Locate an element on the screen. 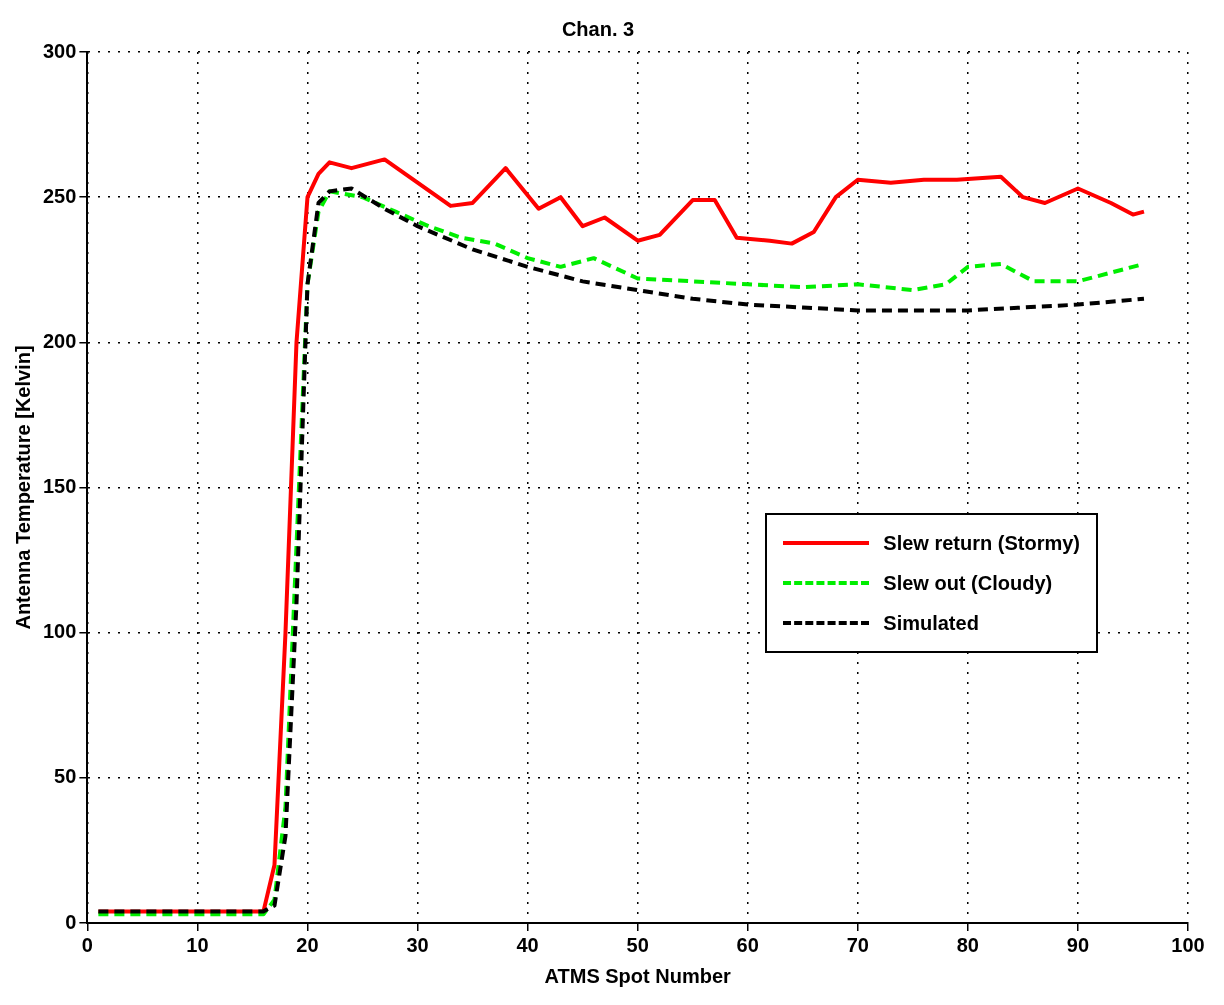  x-tick-label: 80 is located at coordinates (967, 944).